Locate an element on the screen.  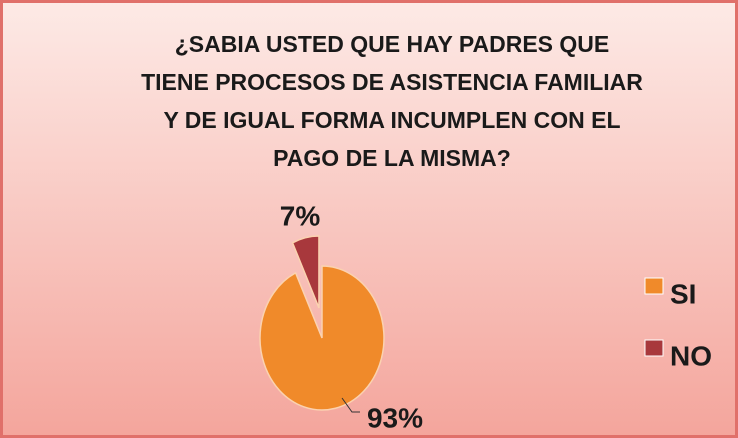
legend-label: NO is located at coordinates (691, 355).